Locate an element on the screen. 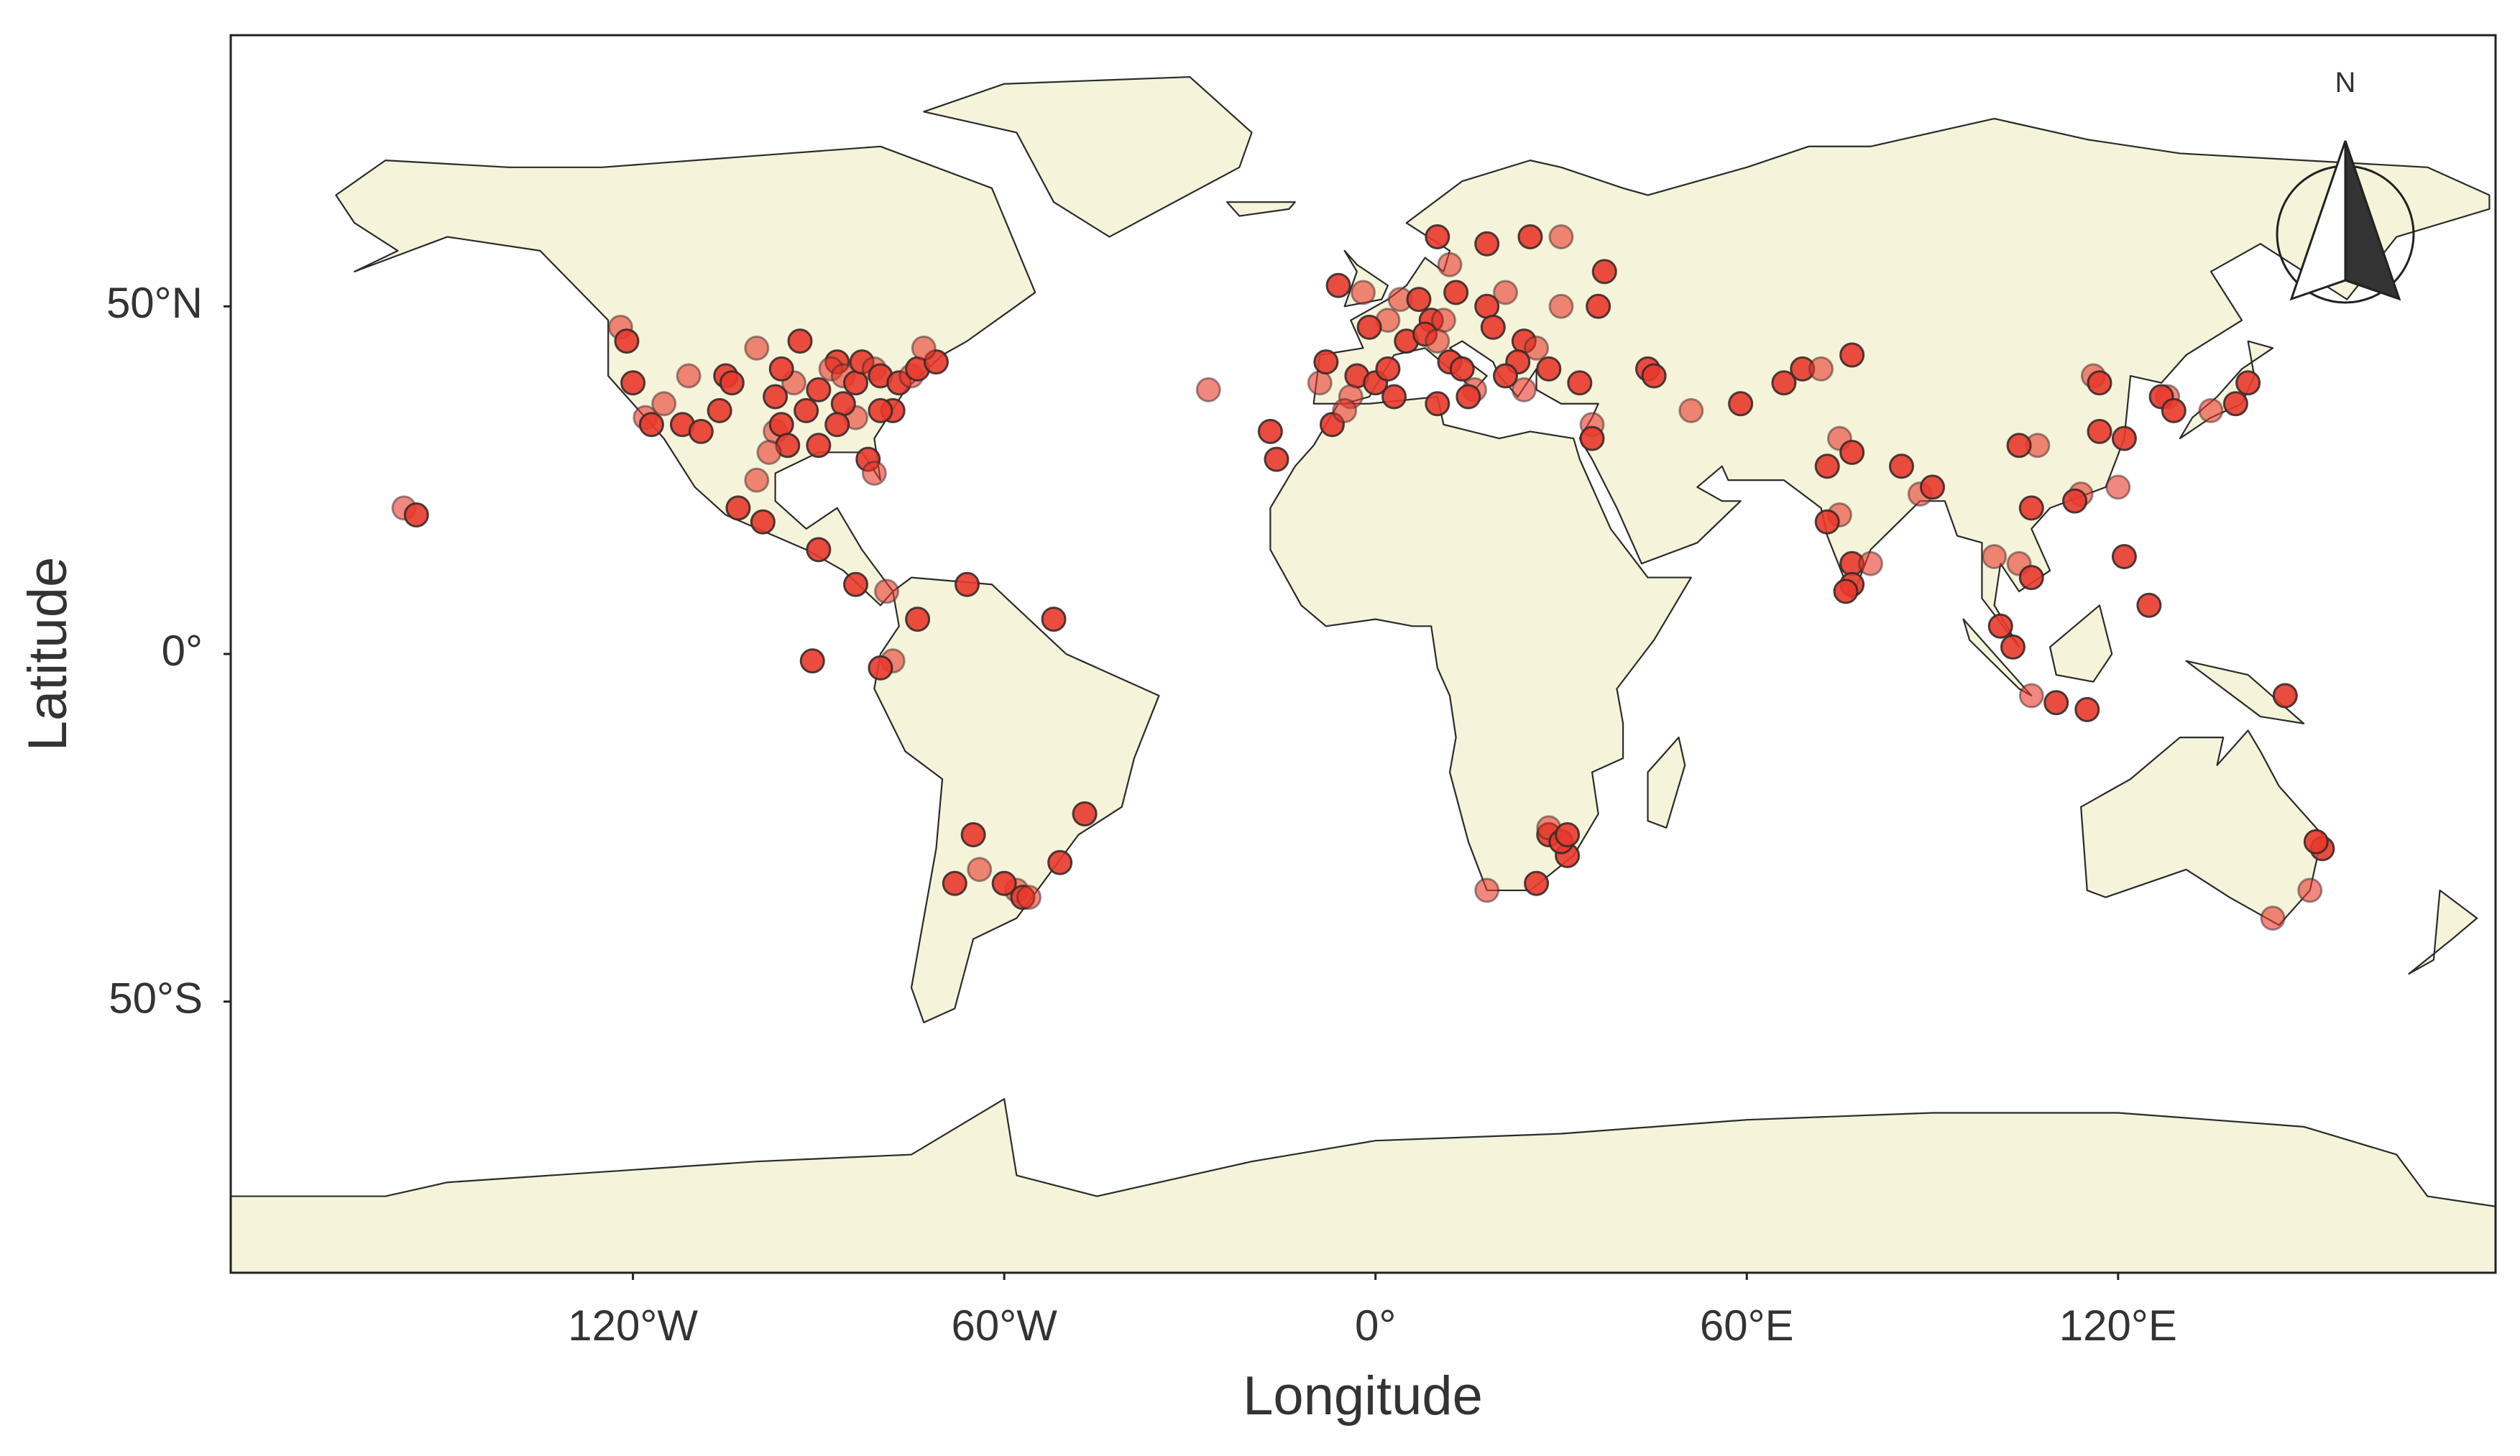 The image size is (2520, 1456). madagascar is located at coordinates (1667, 782).